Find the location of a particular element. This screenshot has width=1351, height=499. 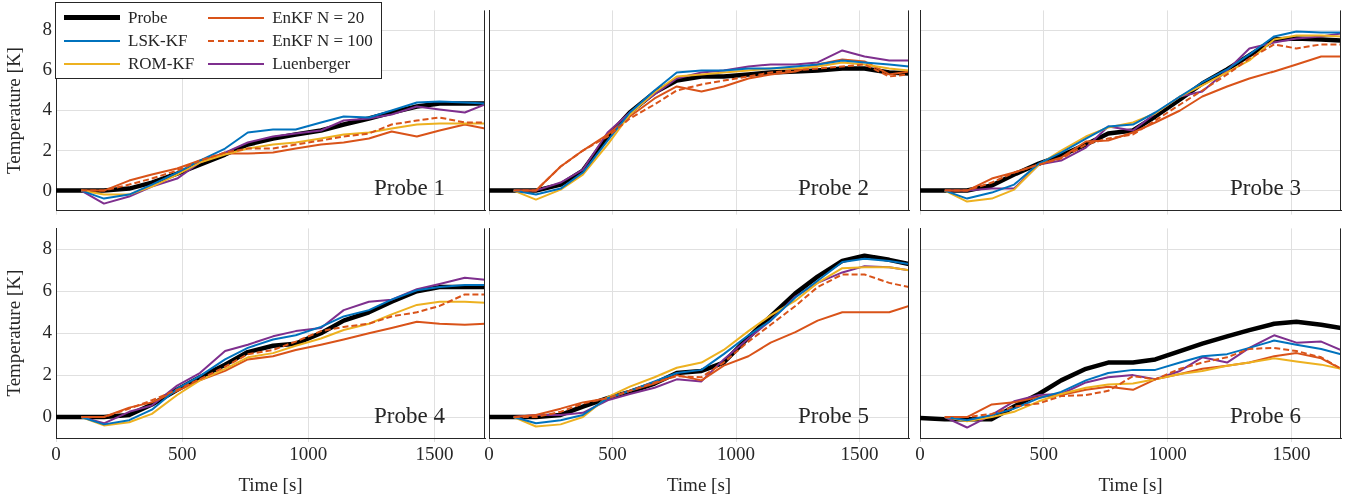

annotation: Probe 5 is located at coordinates (833, 415).